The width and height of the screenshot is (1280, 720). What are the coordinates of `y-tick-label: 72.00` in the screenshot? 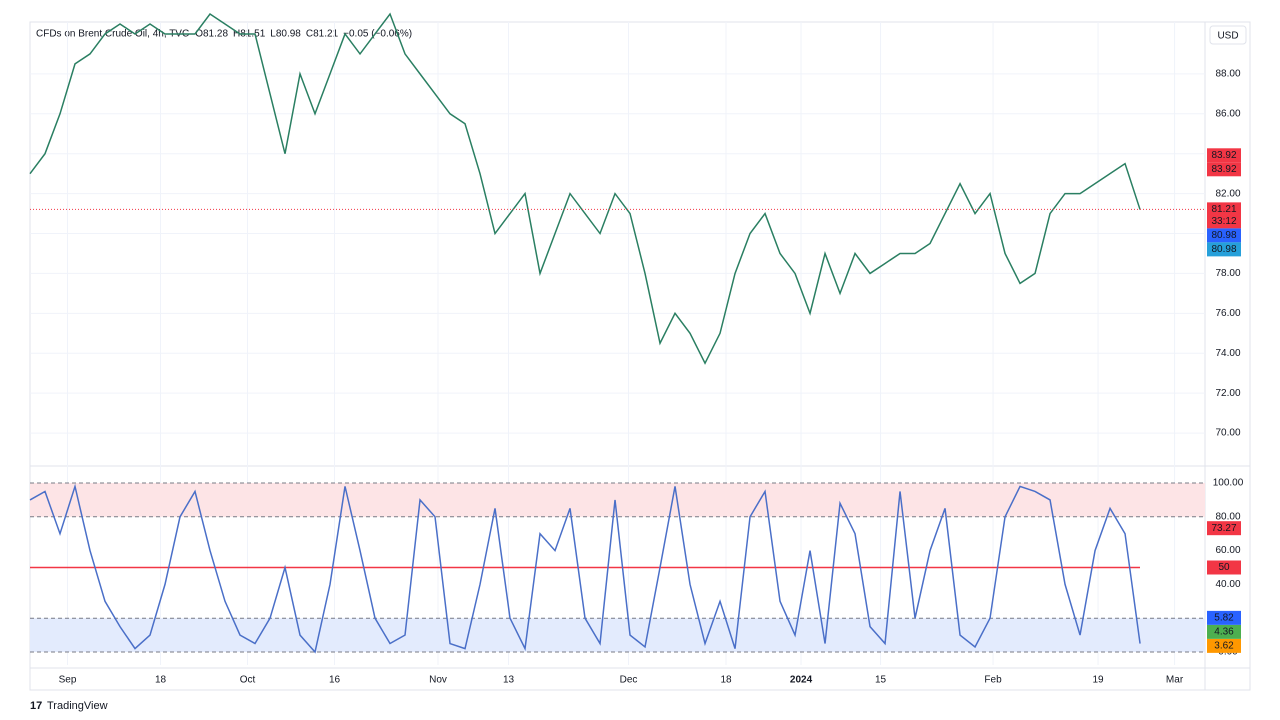 It's located at (1227, 393).